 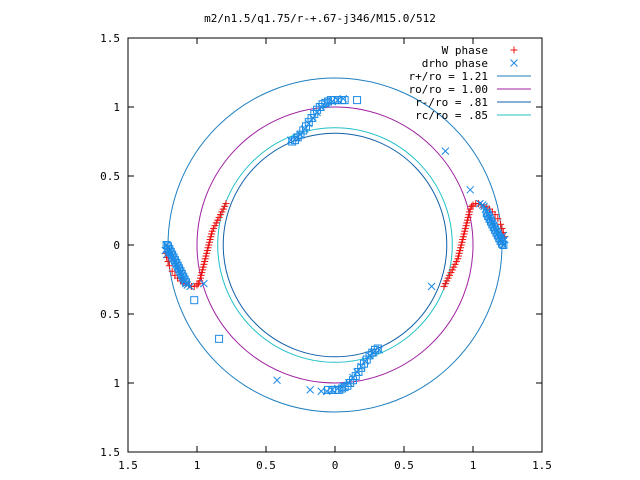 What do you see at coordinates (451, 102) in the screenshot?
I see `legend-label: r-/ro = .81` at bounding box center [451, 102].